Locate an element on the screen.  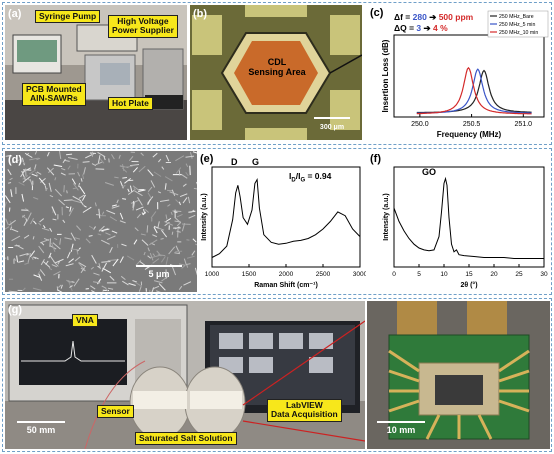
callout-sensor: Sensor is located at coordinates (115, 412).